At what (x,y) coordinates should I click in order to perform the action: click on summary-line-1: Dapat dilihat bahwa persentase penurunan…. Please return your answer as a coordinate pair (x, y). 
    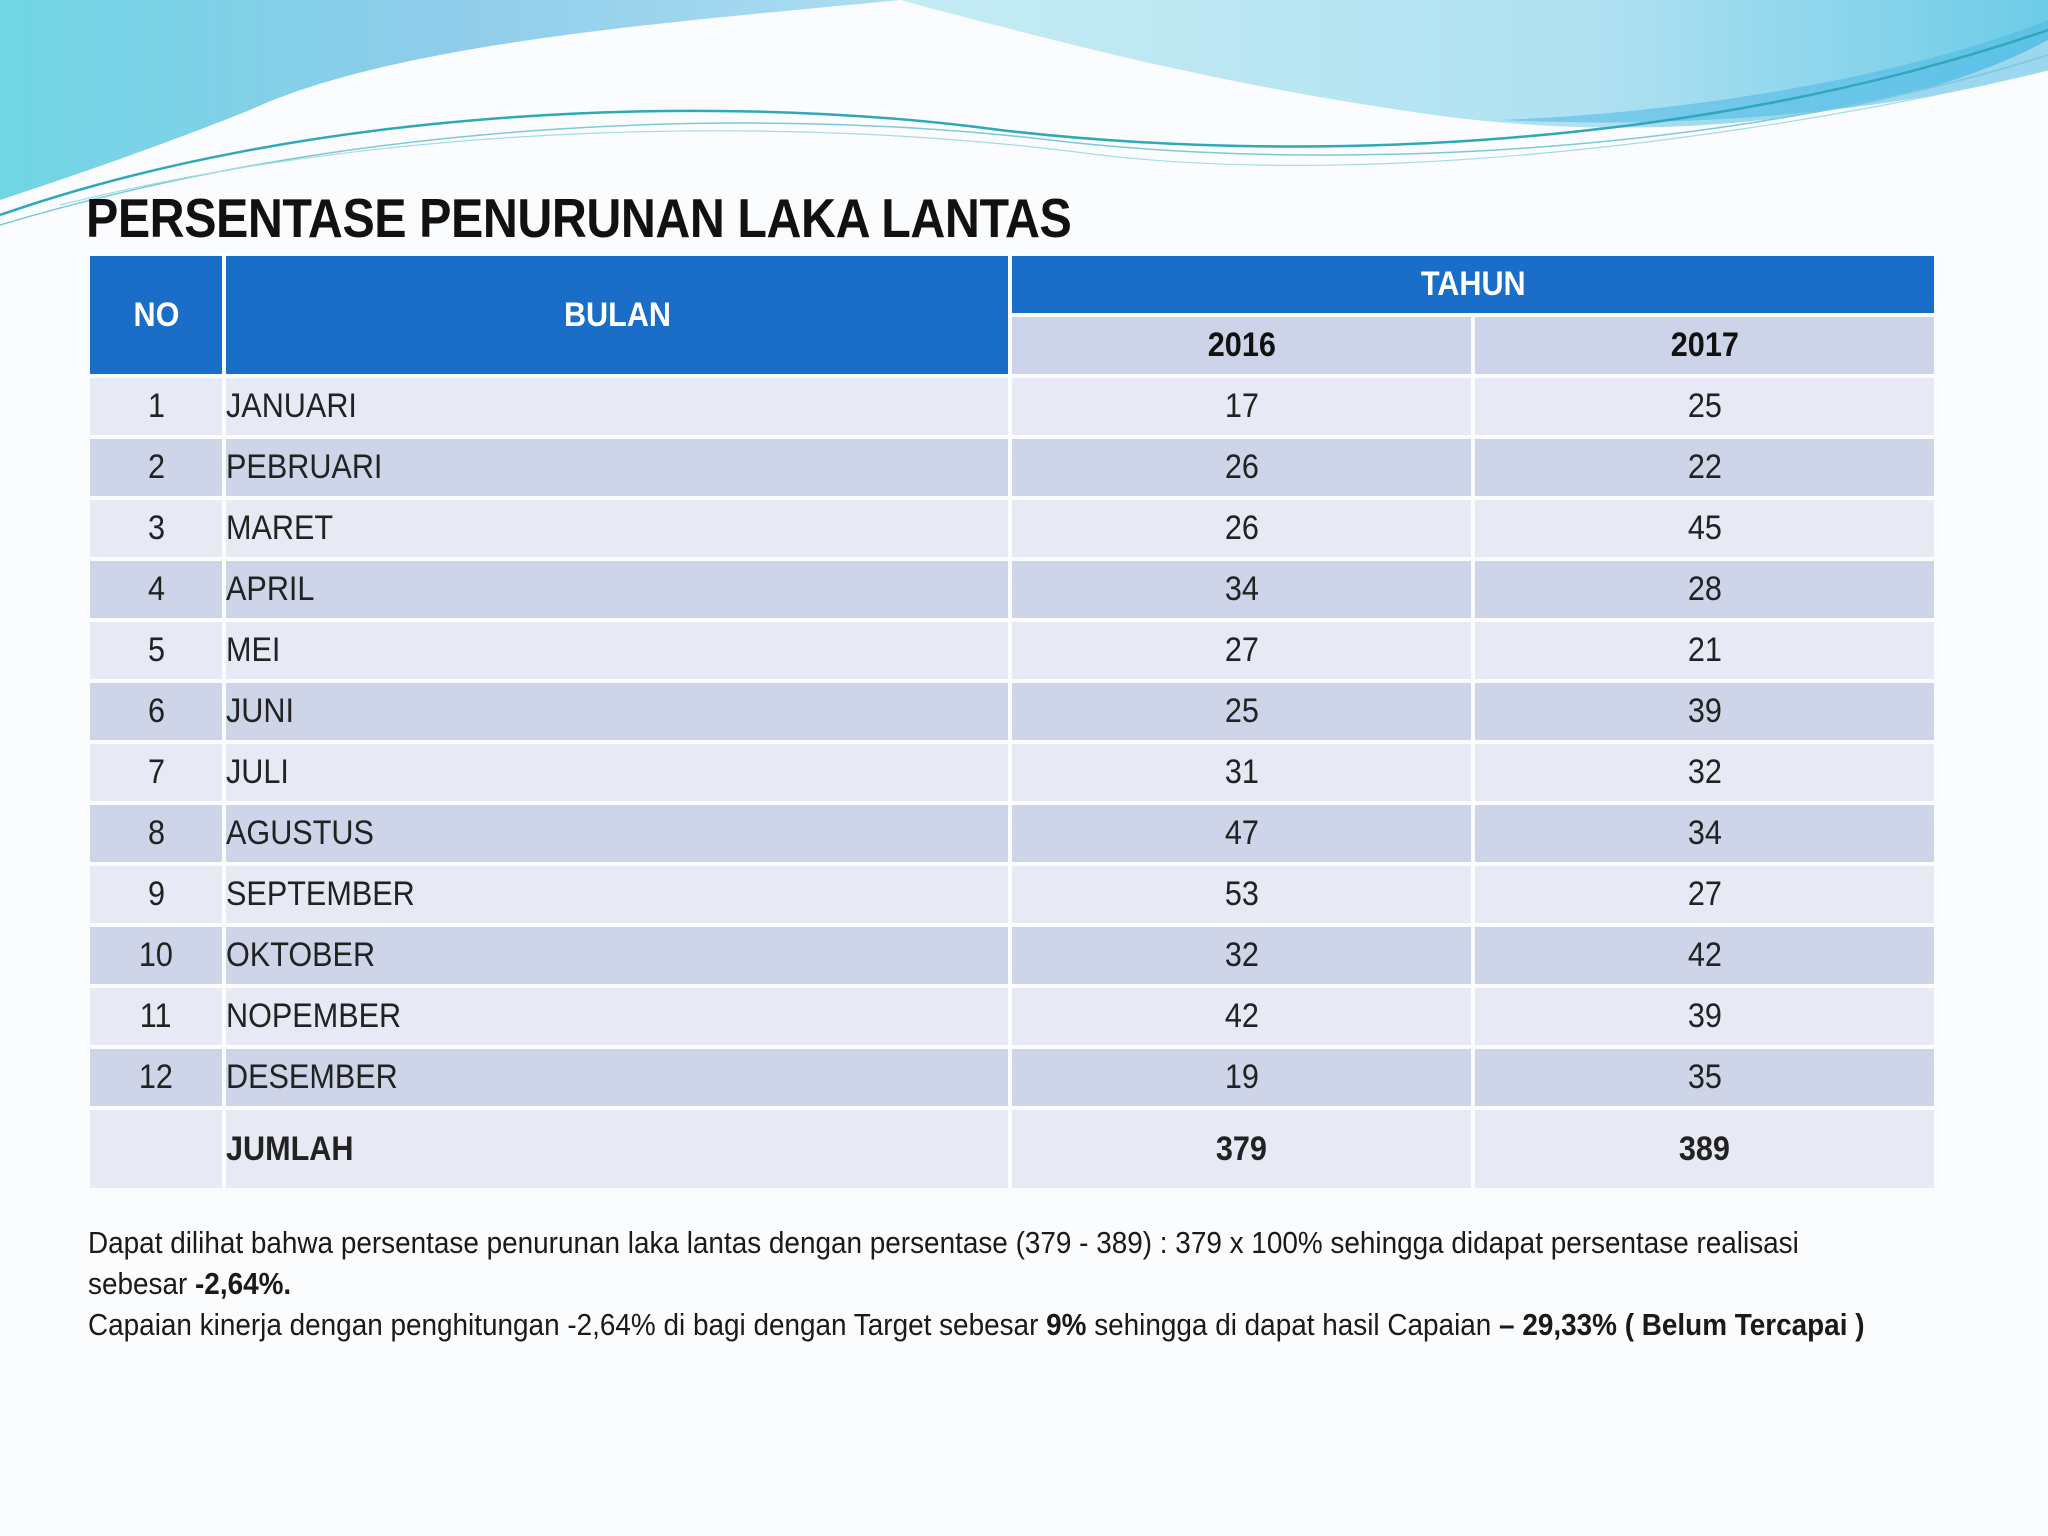
    Looking at the image, I should click on (943, 1242).